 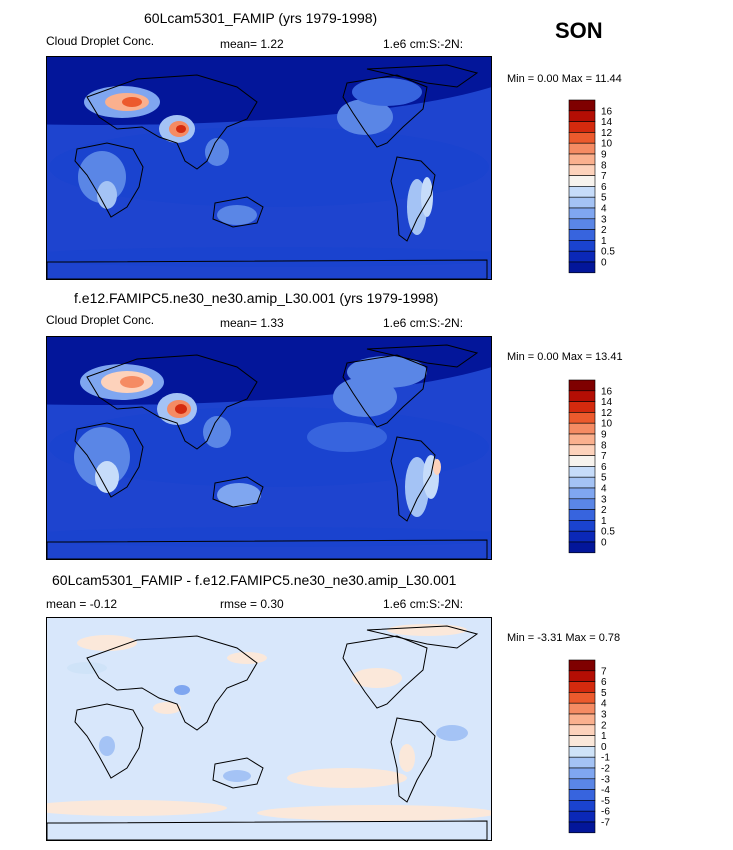 What do you see at coordinates (423, 44) in the screenshot?
I see `panel-1-units: 1.e6 cm:S:-2N:` at bounding box center [423, 44].